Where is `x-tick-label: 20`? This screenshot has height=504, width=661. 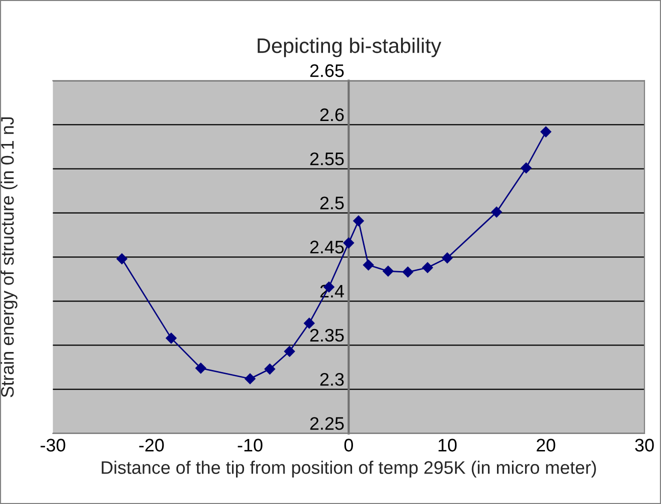
x-tick-label: 20 is located at coordinates (546, 445).